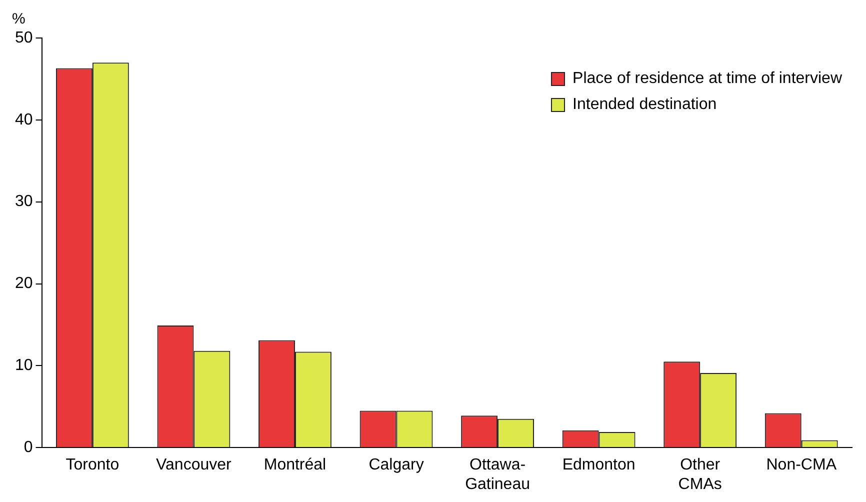 The width and height of the screenshot is (866, 502). I want to click on x-tick-label: Montréal, so click(295, 465).